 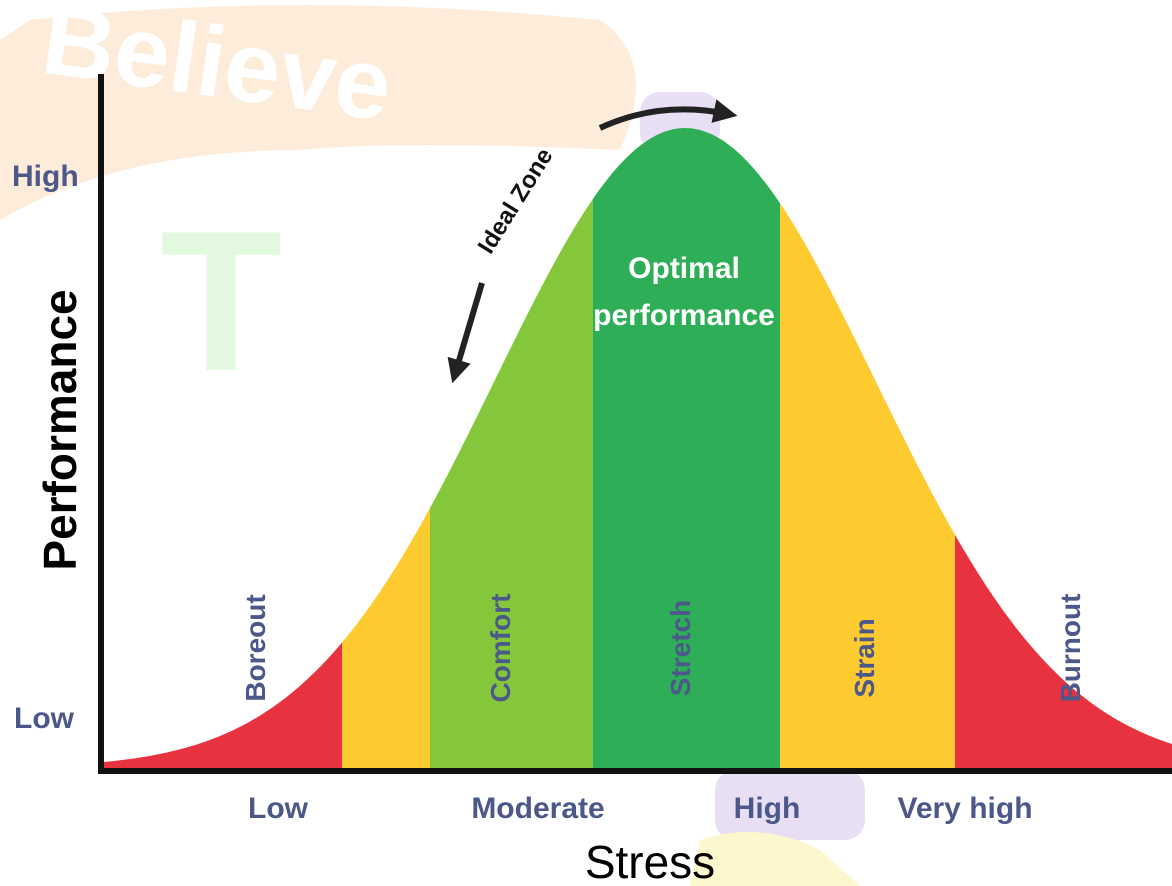 What do you see at coordinates (767, 808) in the screenshot?
I see `x-label: High` at bounding box center [767, 808].